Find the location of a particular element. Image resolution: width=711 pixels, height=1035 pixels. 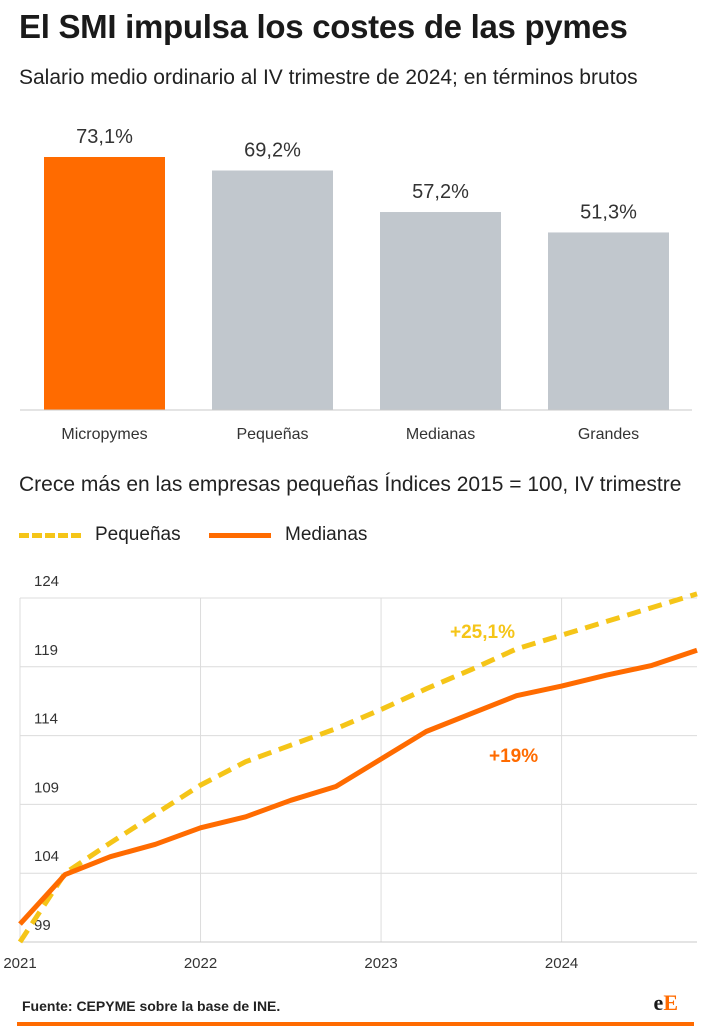

x-tick-label-3: 2023 is located at coordinates (380, 963).